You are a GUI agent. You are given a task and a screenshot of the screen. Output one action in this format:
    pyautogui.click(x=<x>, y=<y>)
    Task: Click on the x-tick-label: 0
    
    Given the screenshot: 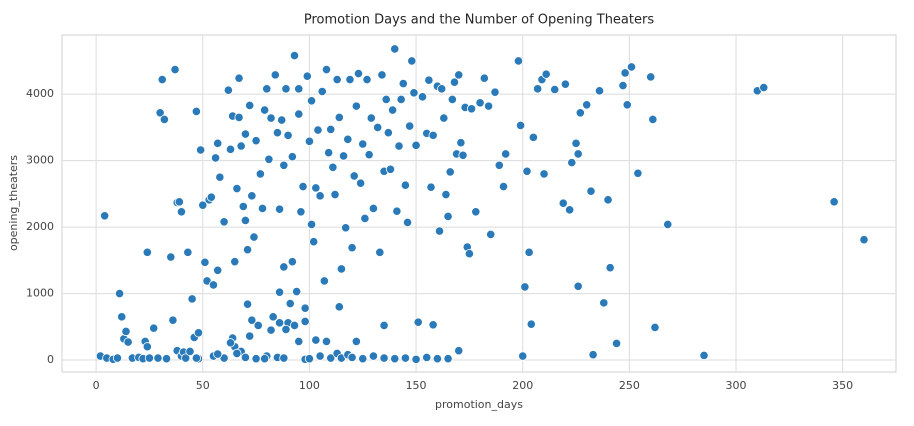 What is the action you would take?
    pyautogui.click(x=96, y=385)
    